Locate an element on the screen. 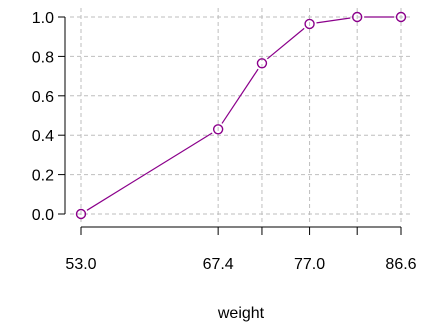 The height and width of the screenshot is (326, 427). y-tick-label: 0.0 is located at coordinates (43, 215).